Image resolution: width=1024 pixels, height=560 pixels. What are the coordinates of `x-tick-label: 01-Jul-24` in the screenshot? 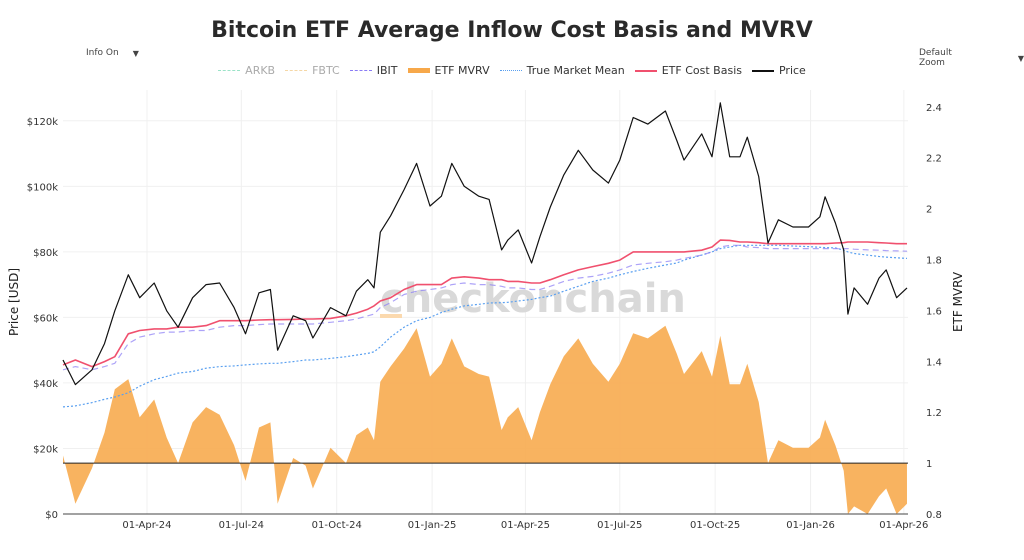 It's located at (241, 525).